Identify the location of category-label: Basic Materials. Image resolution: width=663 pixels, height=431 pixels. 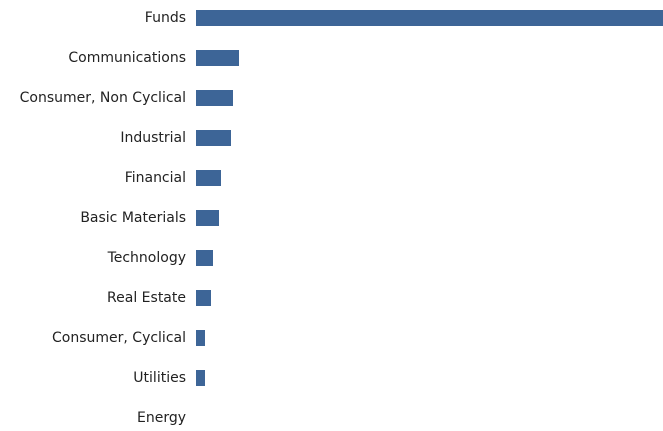
(133, 218).